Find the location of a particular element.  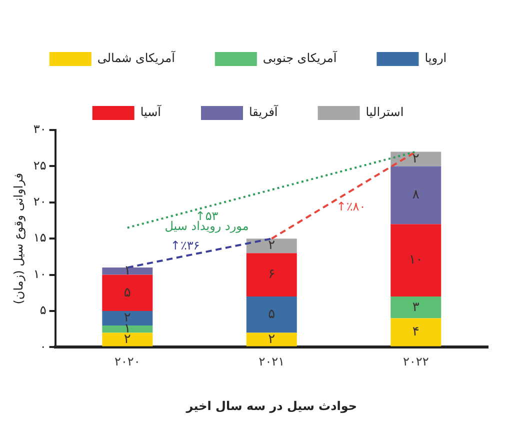

x-tick-label: ۲۰۲۱ is located at coordinates (271, 361).